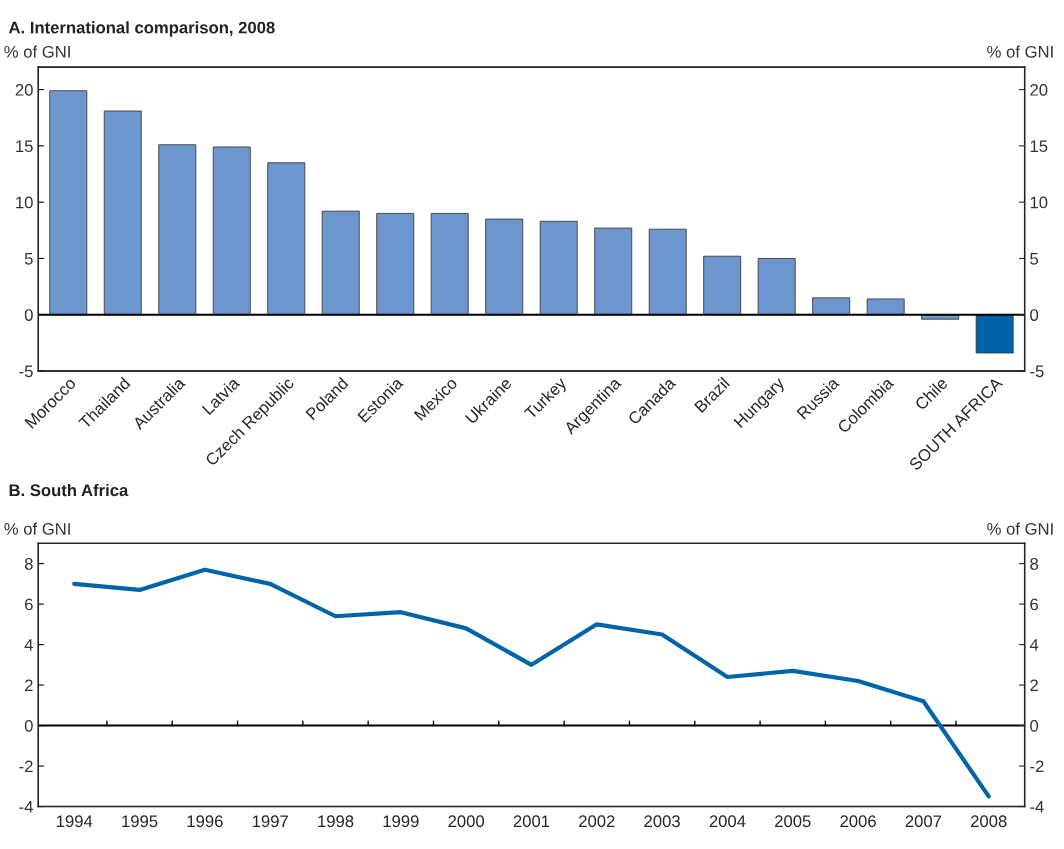 This screenshot has height=849, width=1064. Describe the element at coordinates (74, 821) in the screenshot. I see `x-tick-label: 1994` at that location.